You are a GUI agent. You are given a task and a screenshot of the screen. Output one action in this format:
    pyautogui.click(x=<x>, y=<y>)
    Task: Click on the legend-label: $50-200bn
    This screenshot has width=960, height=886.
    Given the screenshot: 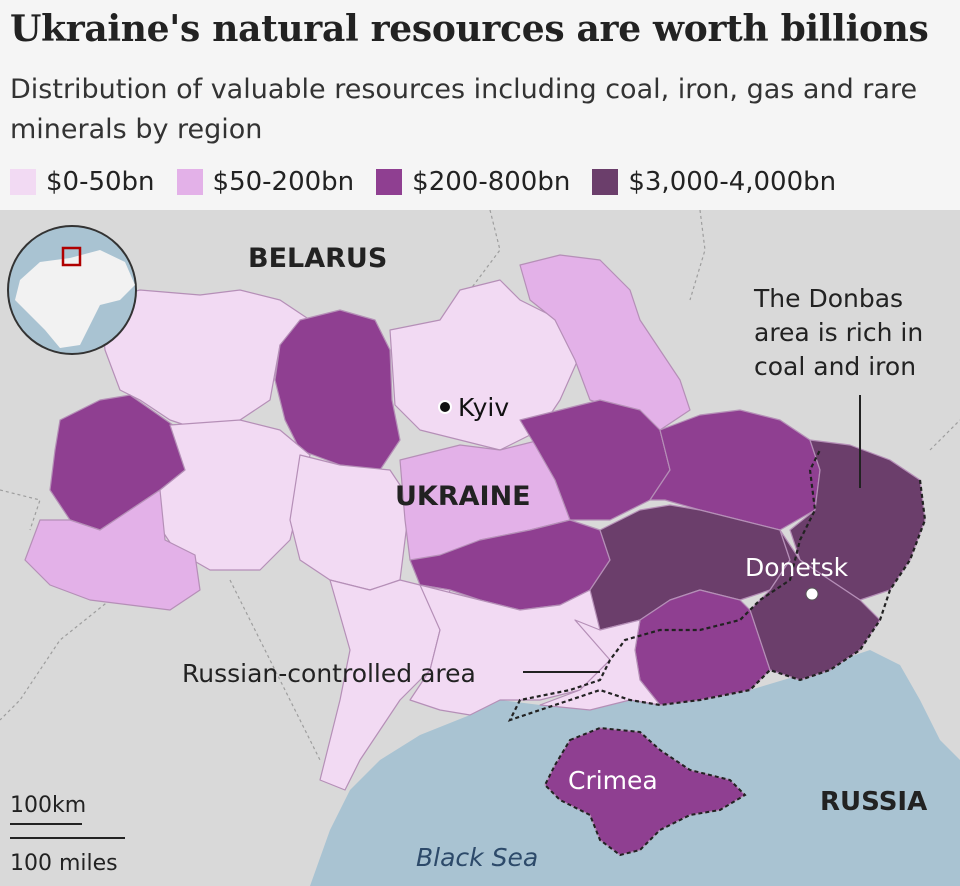 What is the action you would take?
    pyautogui.click(x=283, y=182)
    